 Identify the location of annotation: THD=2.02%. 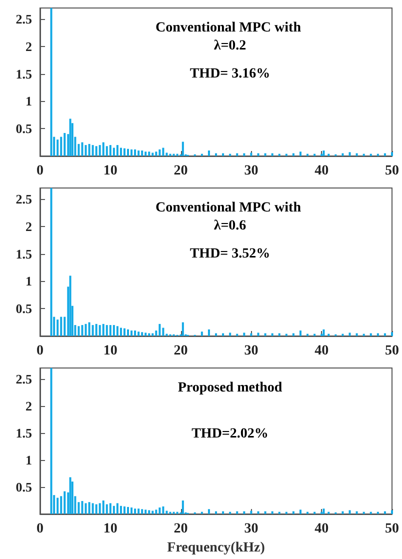
(230, 434).